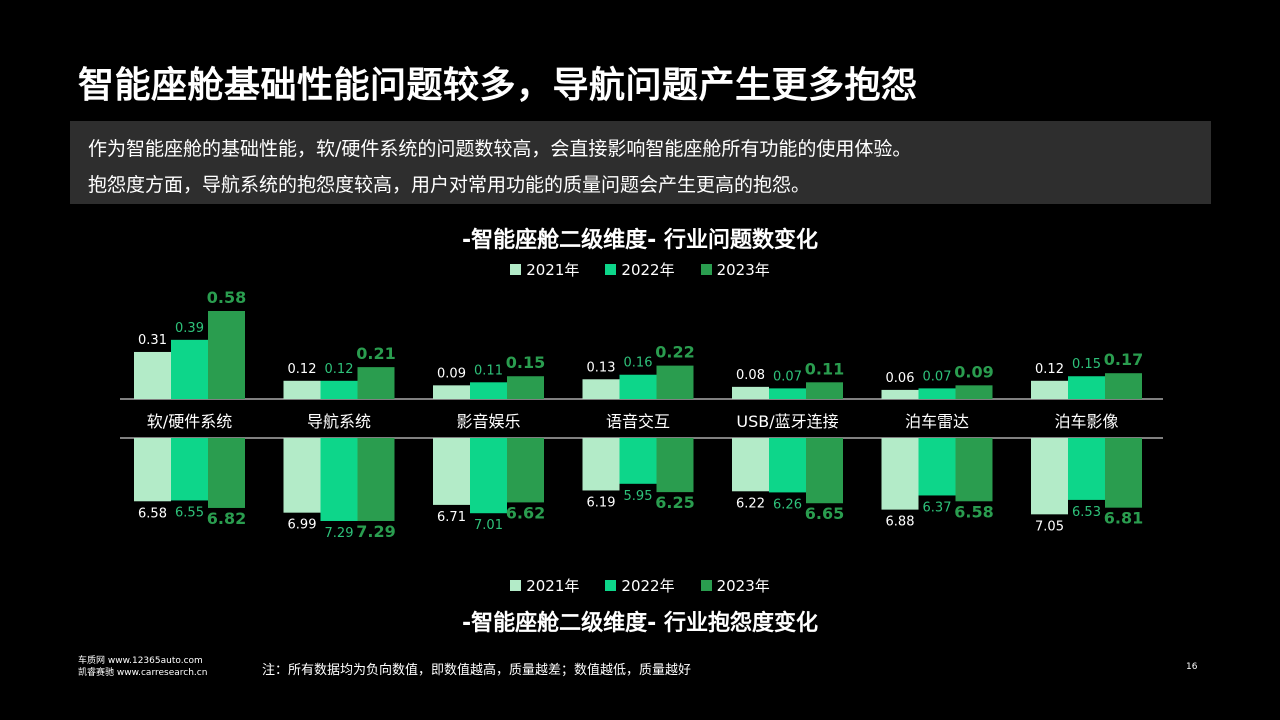  I want to click on complaint-value-label: 6.53, so click(1086, 512).